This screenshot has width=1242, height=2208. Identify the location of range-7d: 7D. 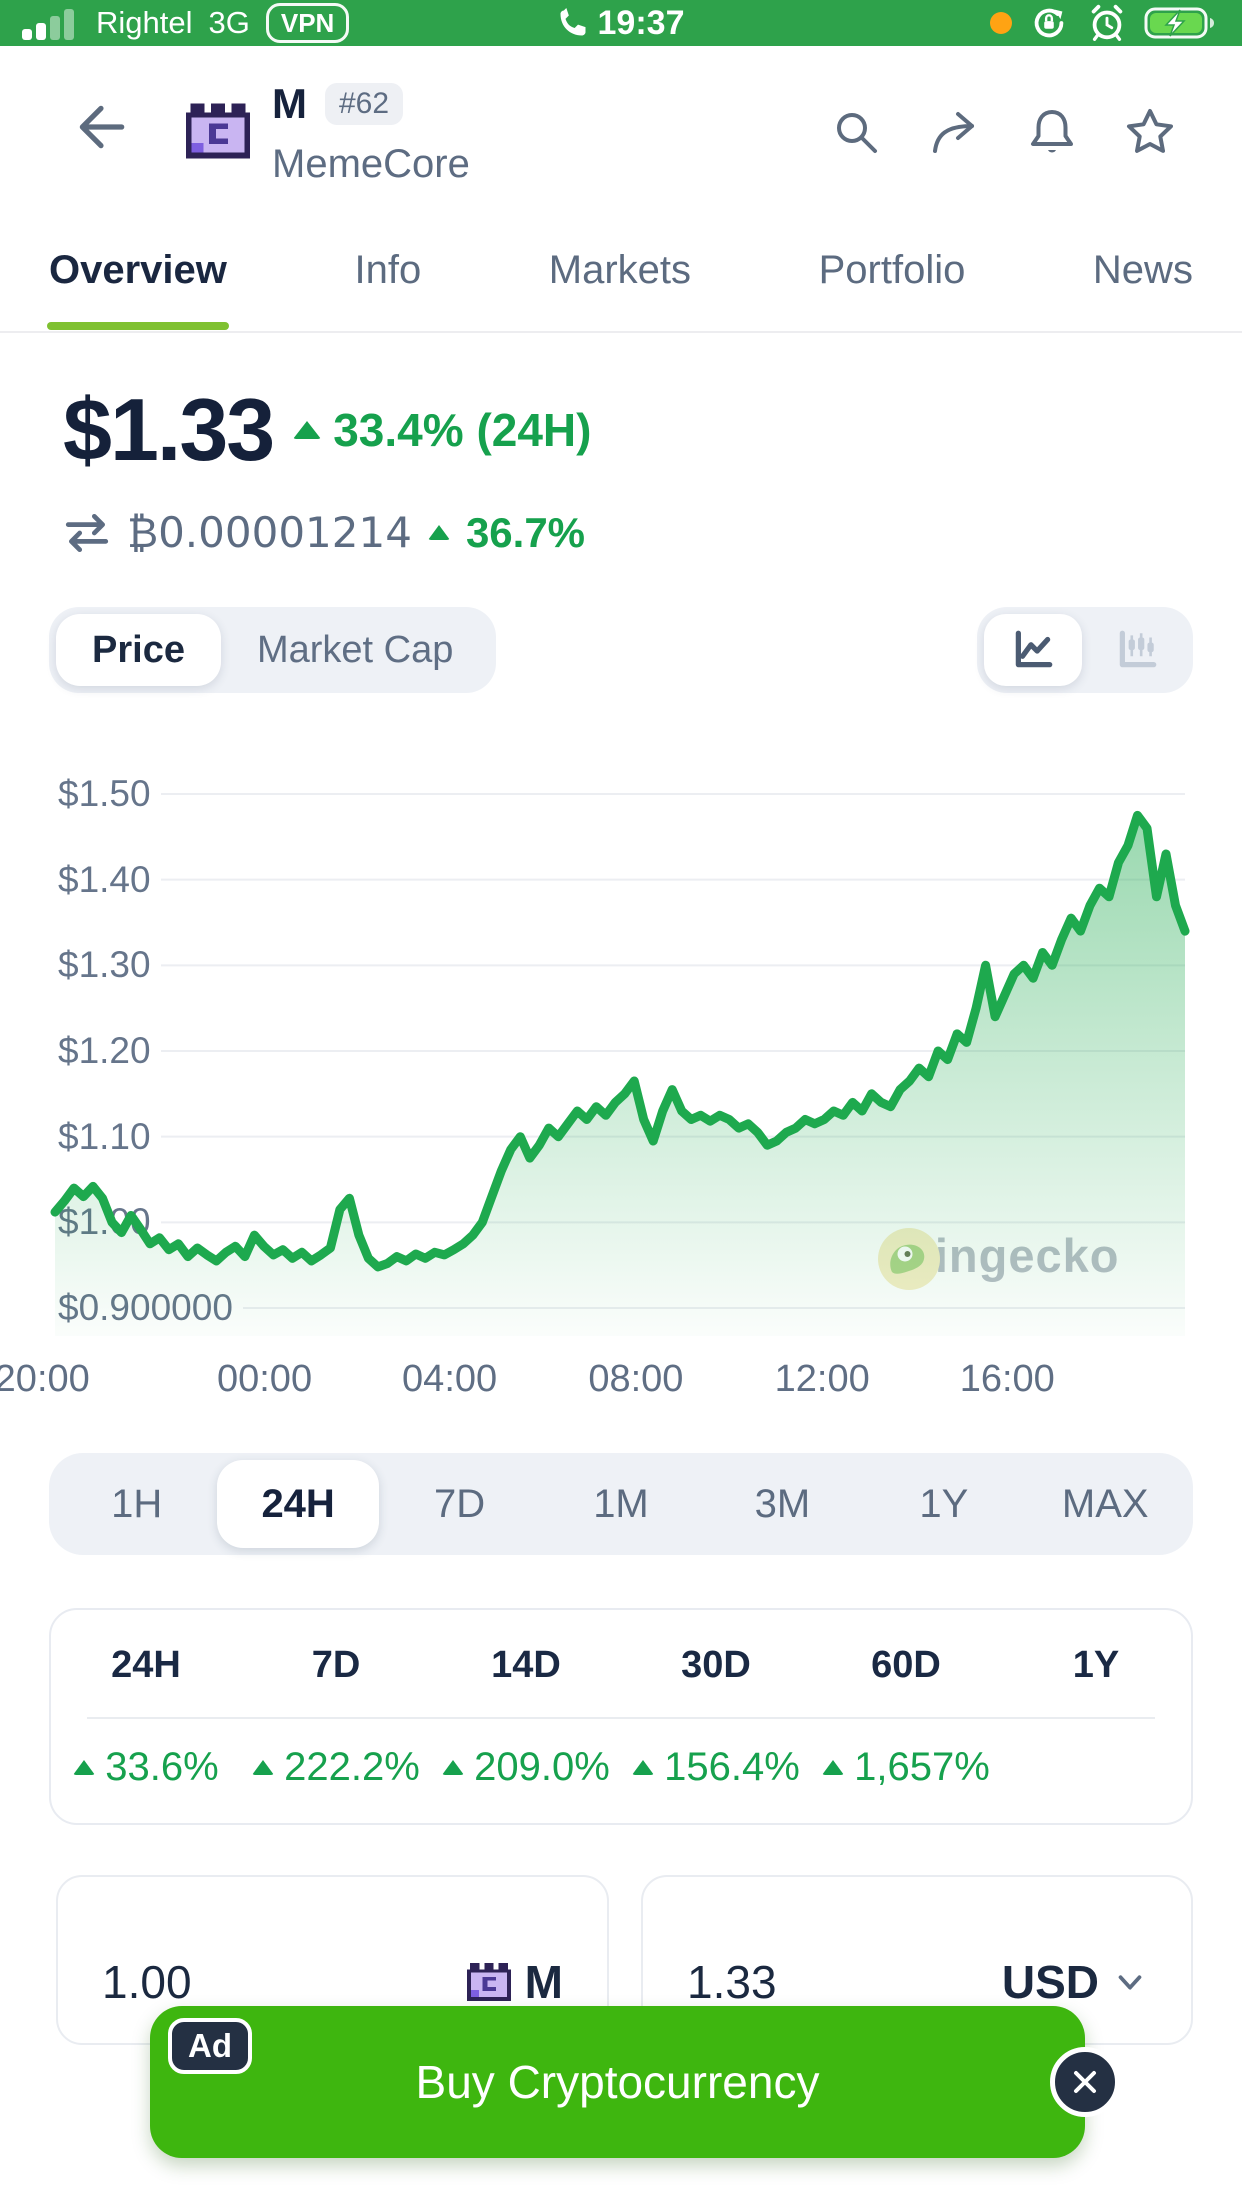
(459, 1503).